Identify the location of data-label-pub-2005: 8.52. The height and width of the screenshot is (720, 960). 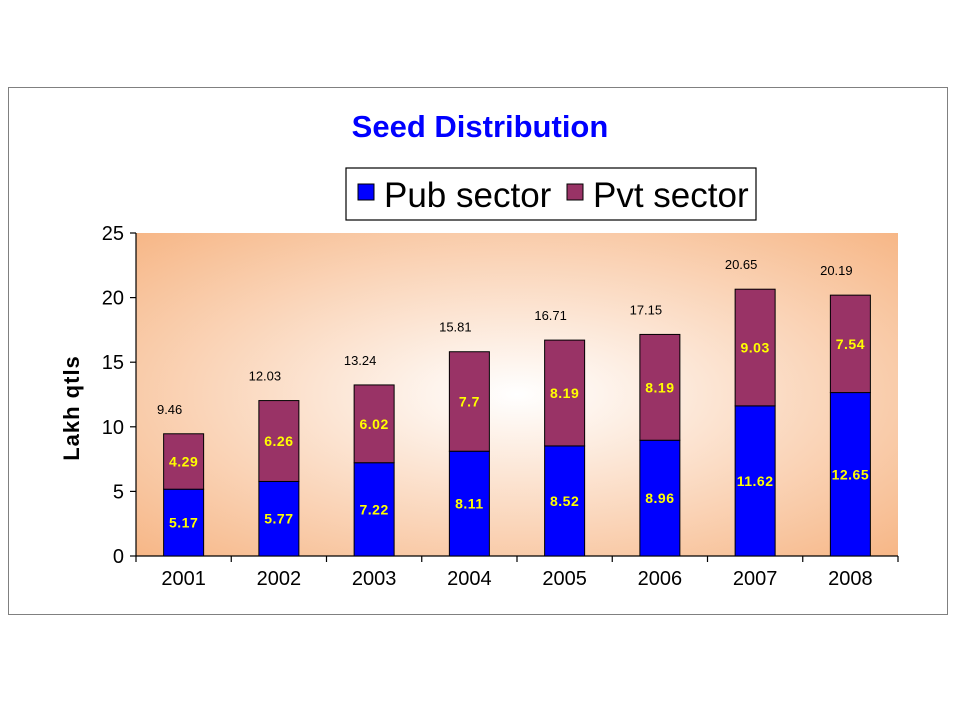
(564, 501).